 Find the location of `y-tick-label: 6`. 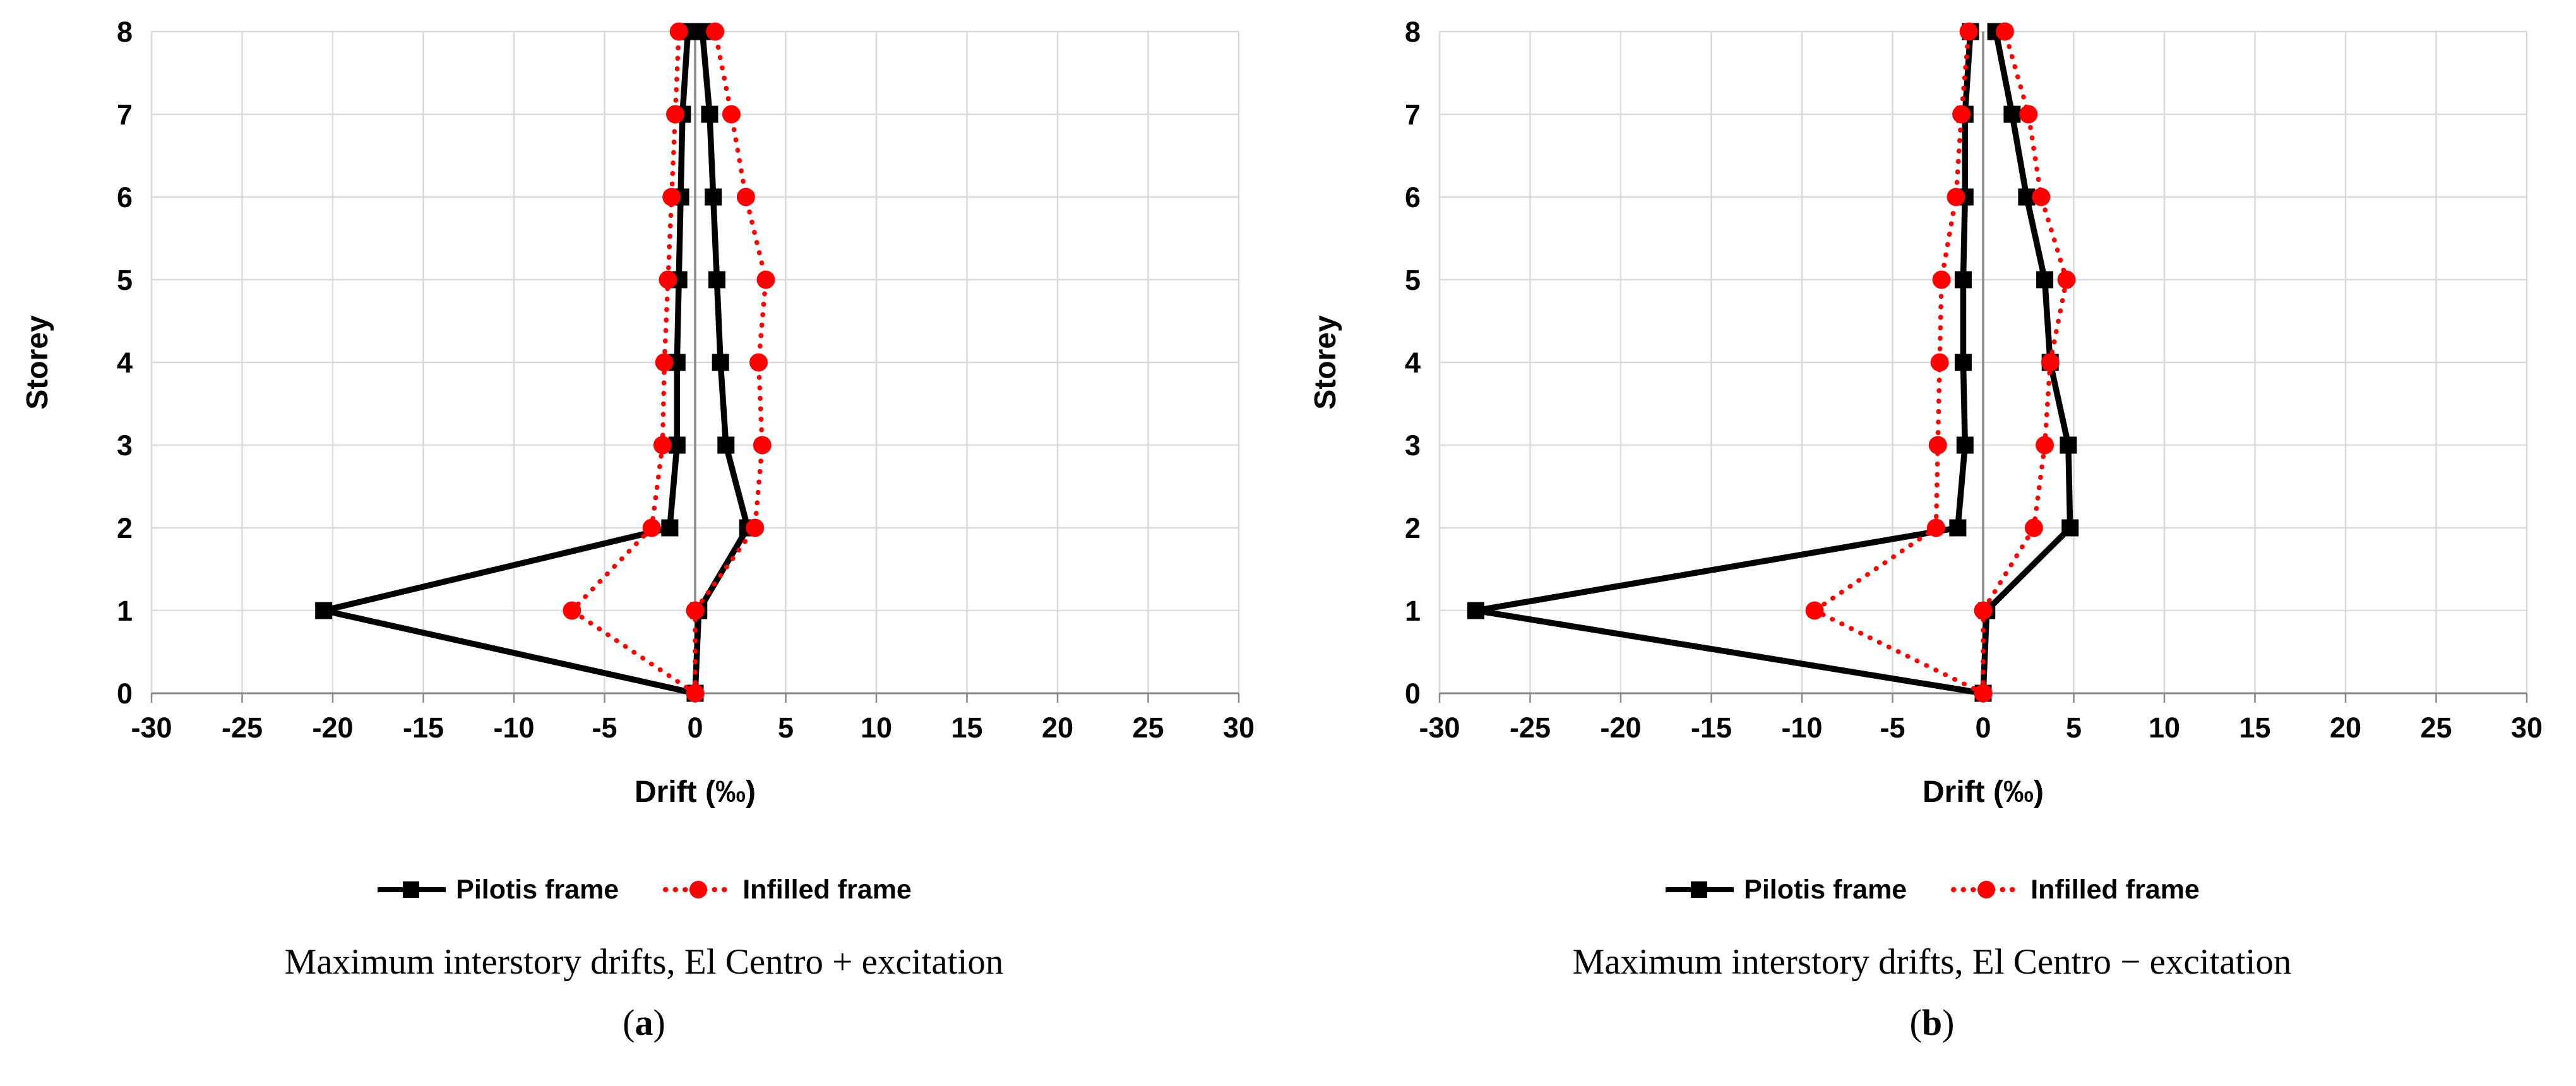

y-tick-label: 6 is located at coordinates (1413, 197).